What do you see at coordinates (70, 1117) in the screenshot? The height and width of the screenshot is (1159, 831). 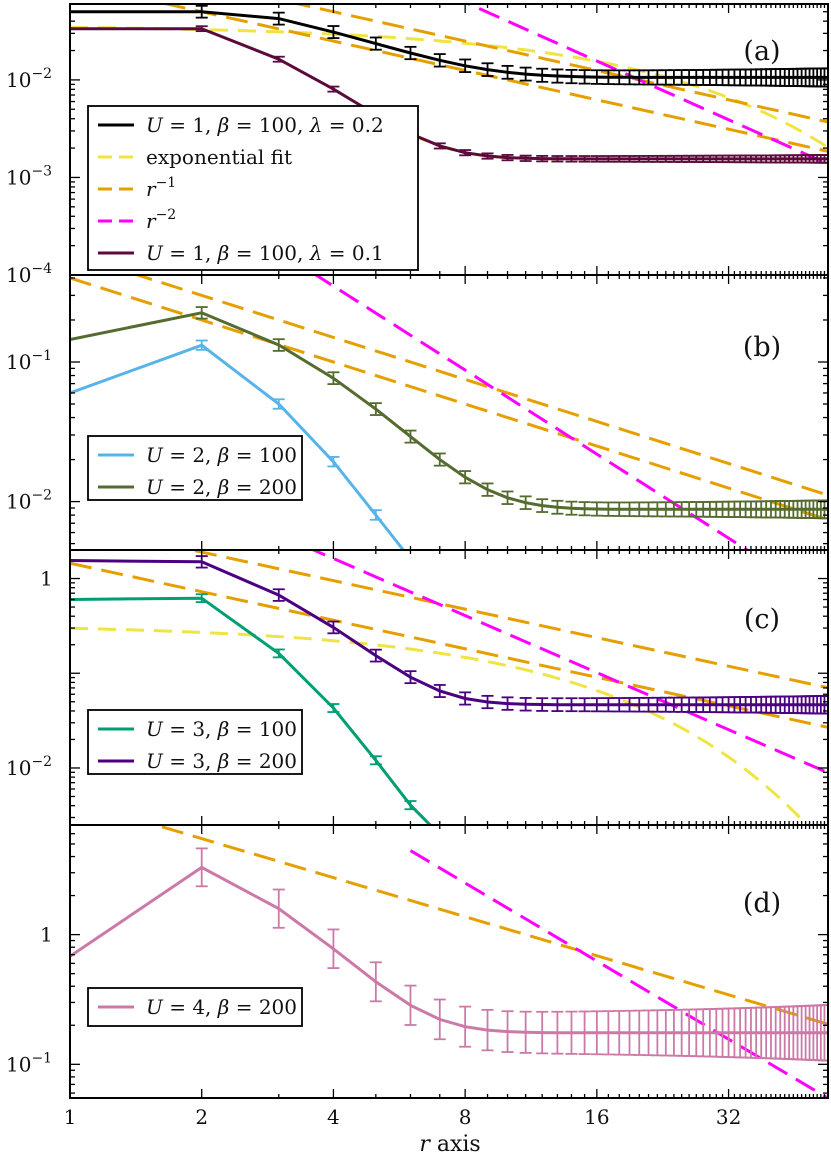 I see `x-tick-label: 1` at bounding box center [70, 1117].